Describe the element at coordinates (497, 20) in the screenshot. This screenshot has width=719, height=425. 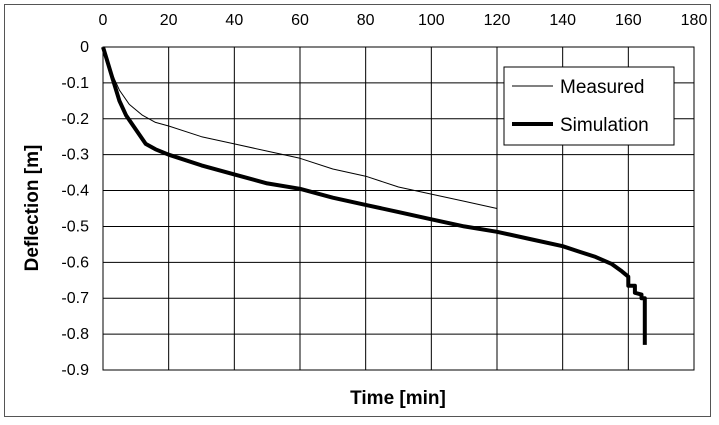
I see `x-tick-label: 120` at that location.